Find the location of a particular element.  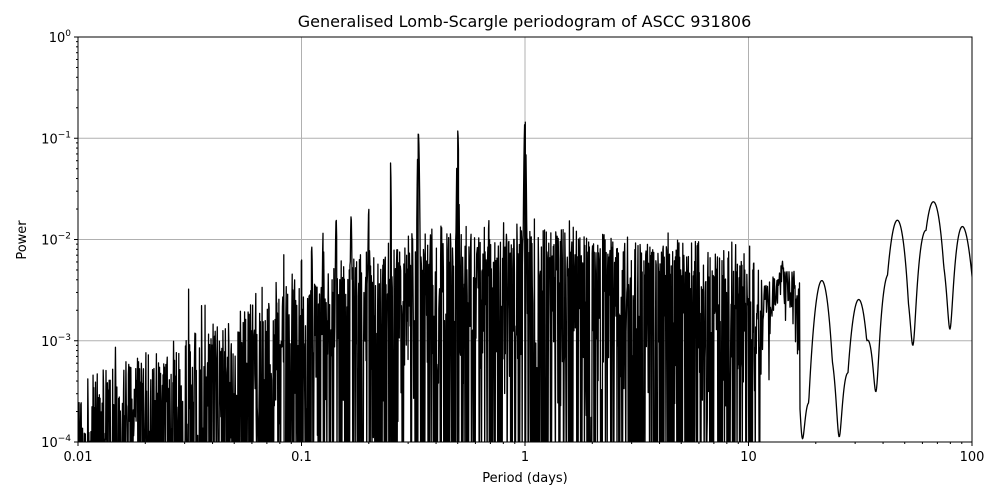

x-tick-label: 10 is located at coordinates (748, 457).